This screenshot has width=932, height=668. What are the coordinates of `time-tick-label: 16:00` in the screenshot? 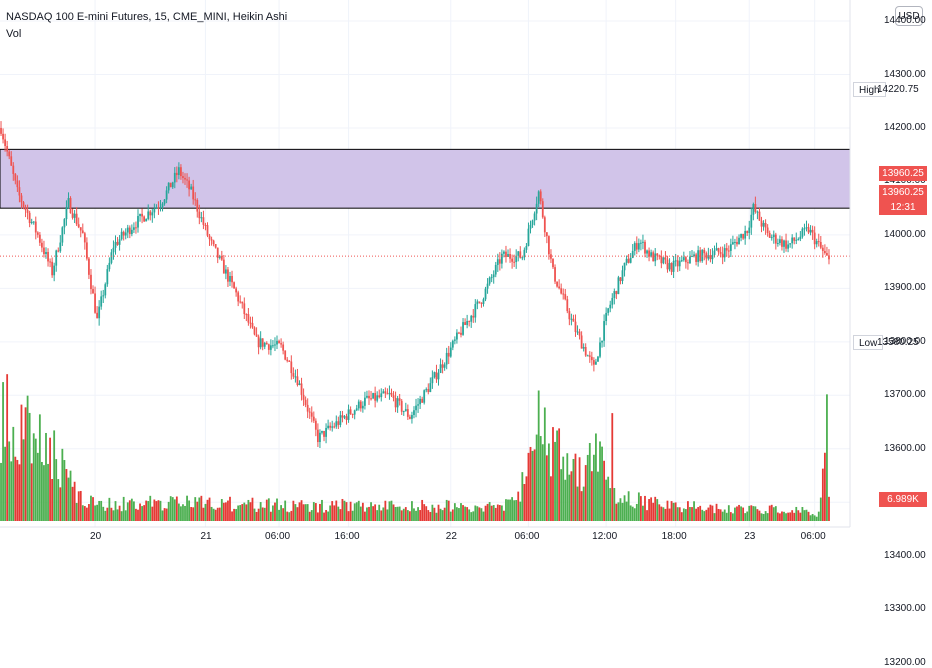 It's located at (347, 536).